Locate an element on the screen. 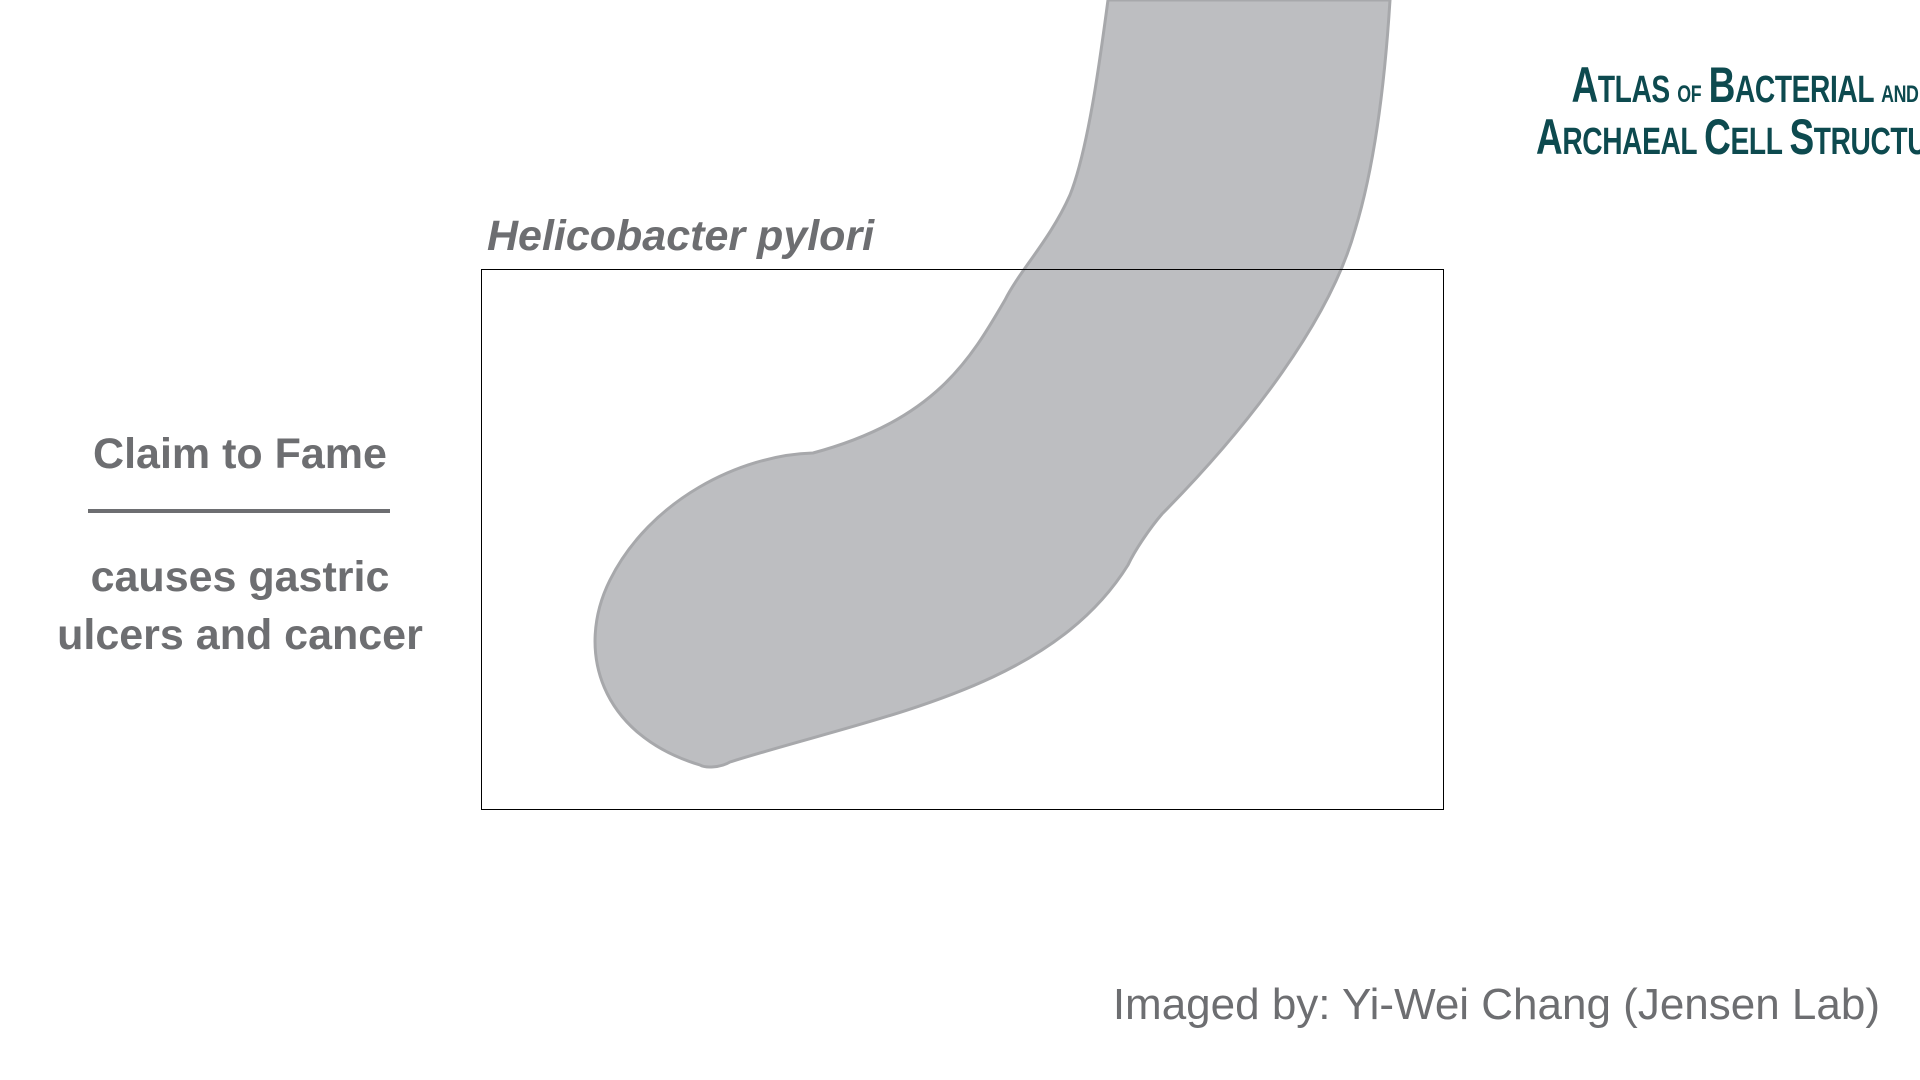  logo-text: ACTERIAL is located at coordinates (1804, 90).